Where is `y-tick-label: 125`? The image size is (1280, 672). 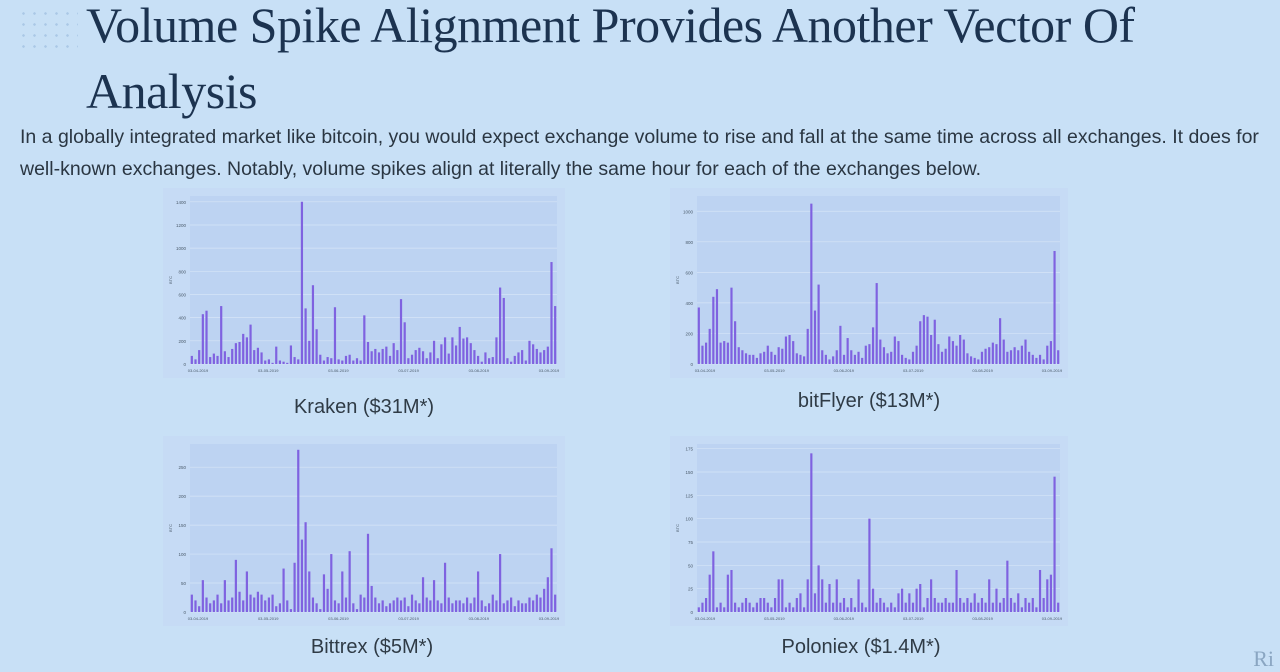 y-tick-label: 125 is located at coordinates (689, 495).